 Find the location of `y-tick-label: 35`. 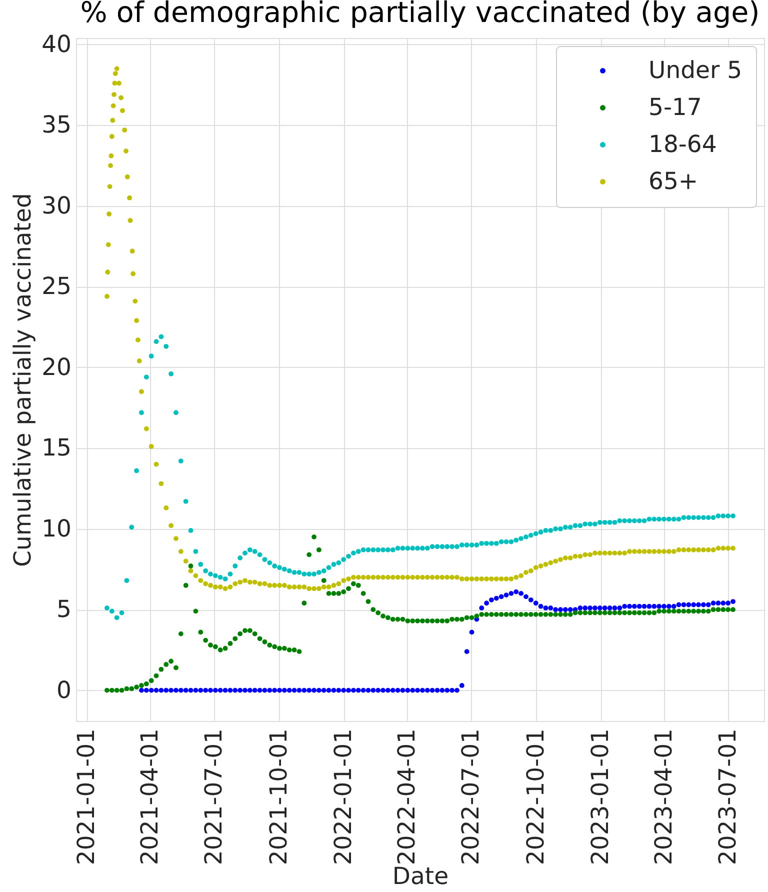

y-tick-label: 35 is located at coordinates (57, 124).